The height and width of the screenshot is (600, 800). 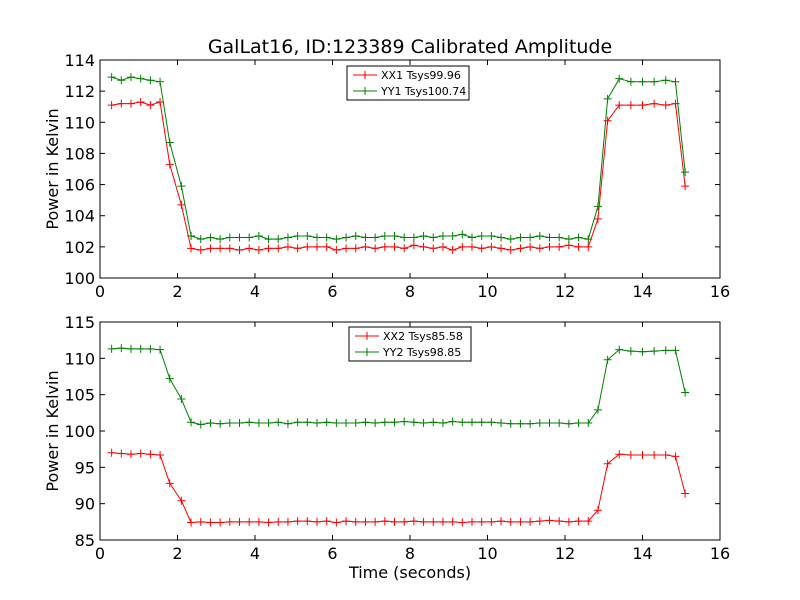 I want to click on bottom-y-tick-label: 115, so click(x=79, y=322).